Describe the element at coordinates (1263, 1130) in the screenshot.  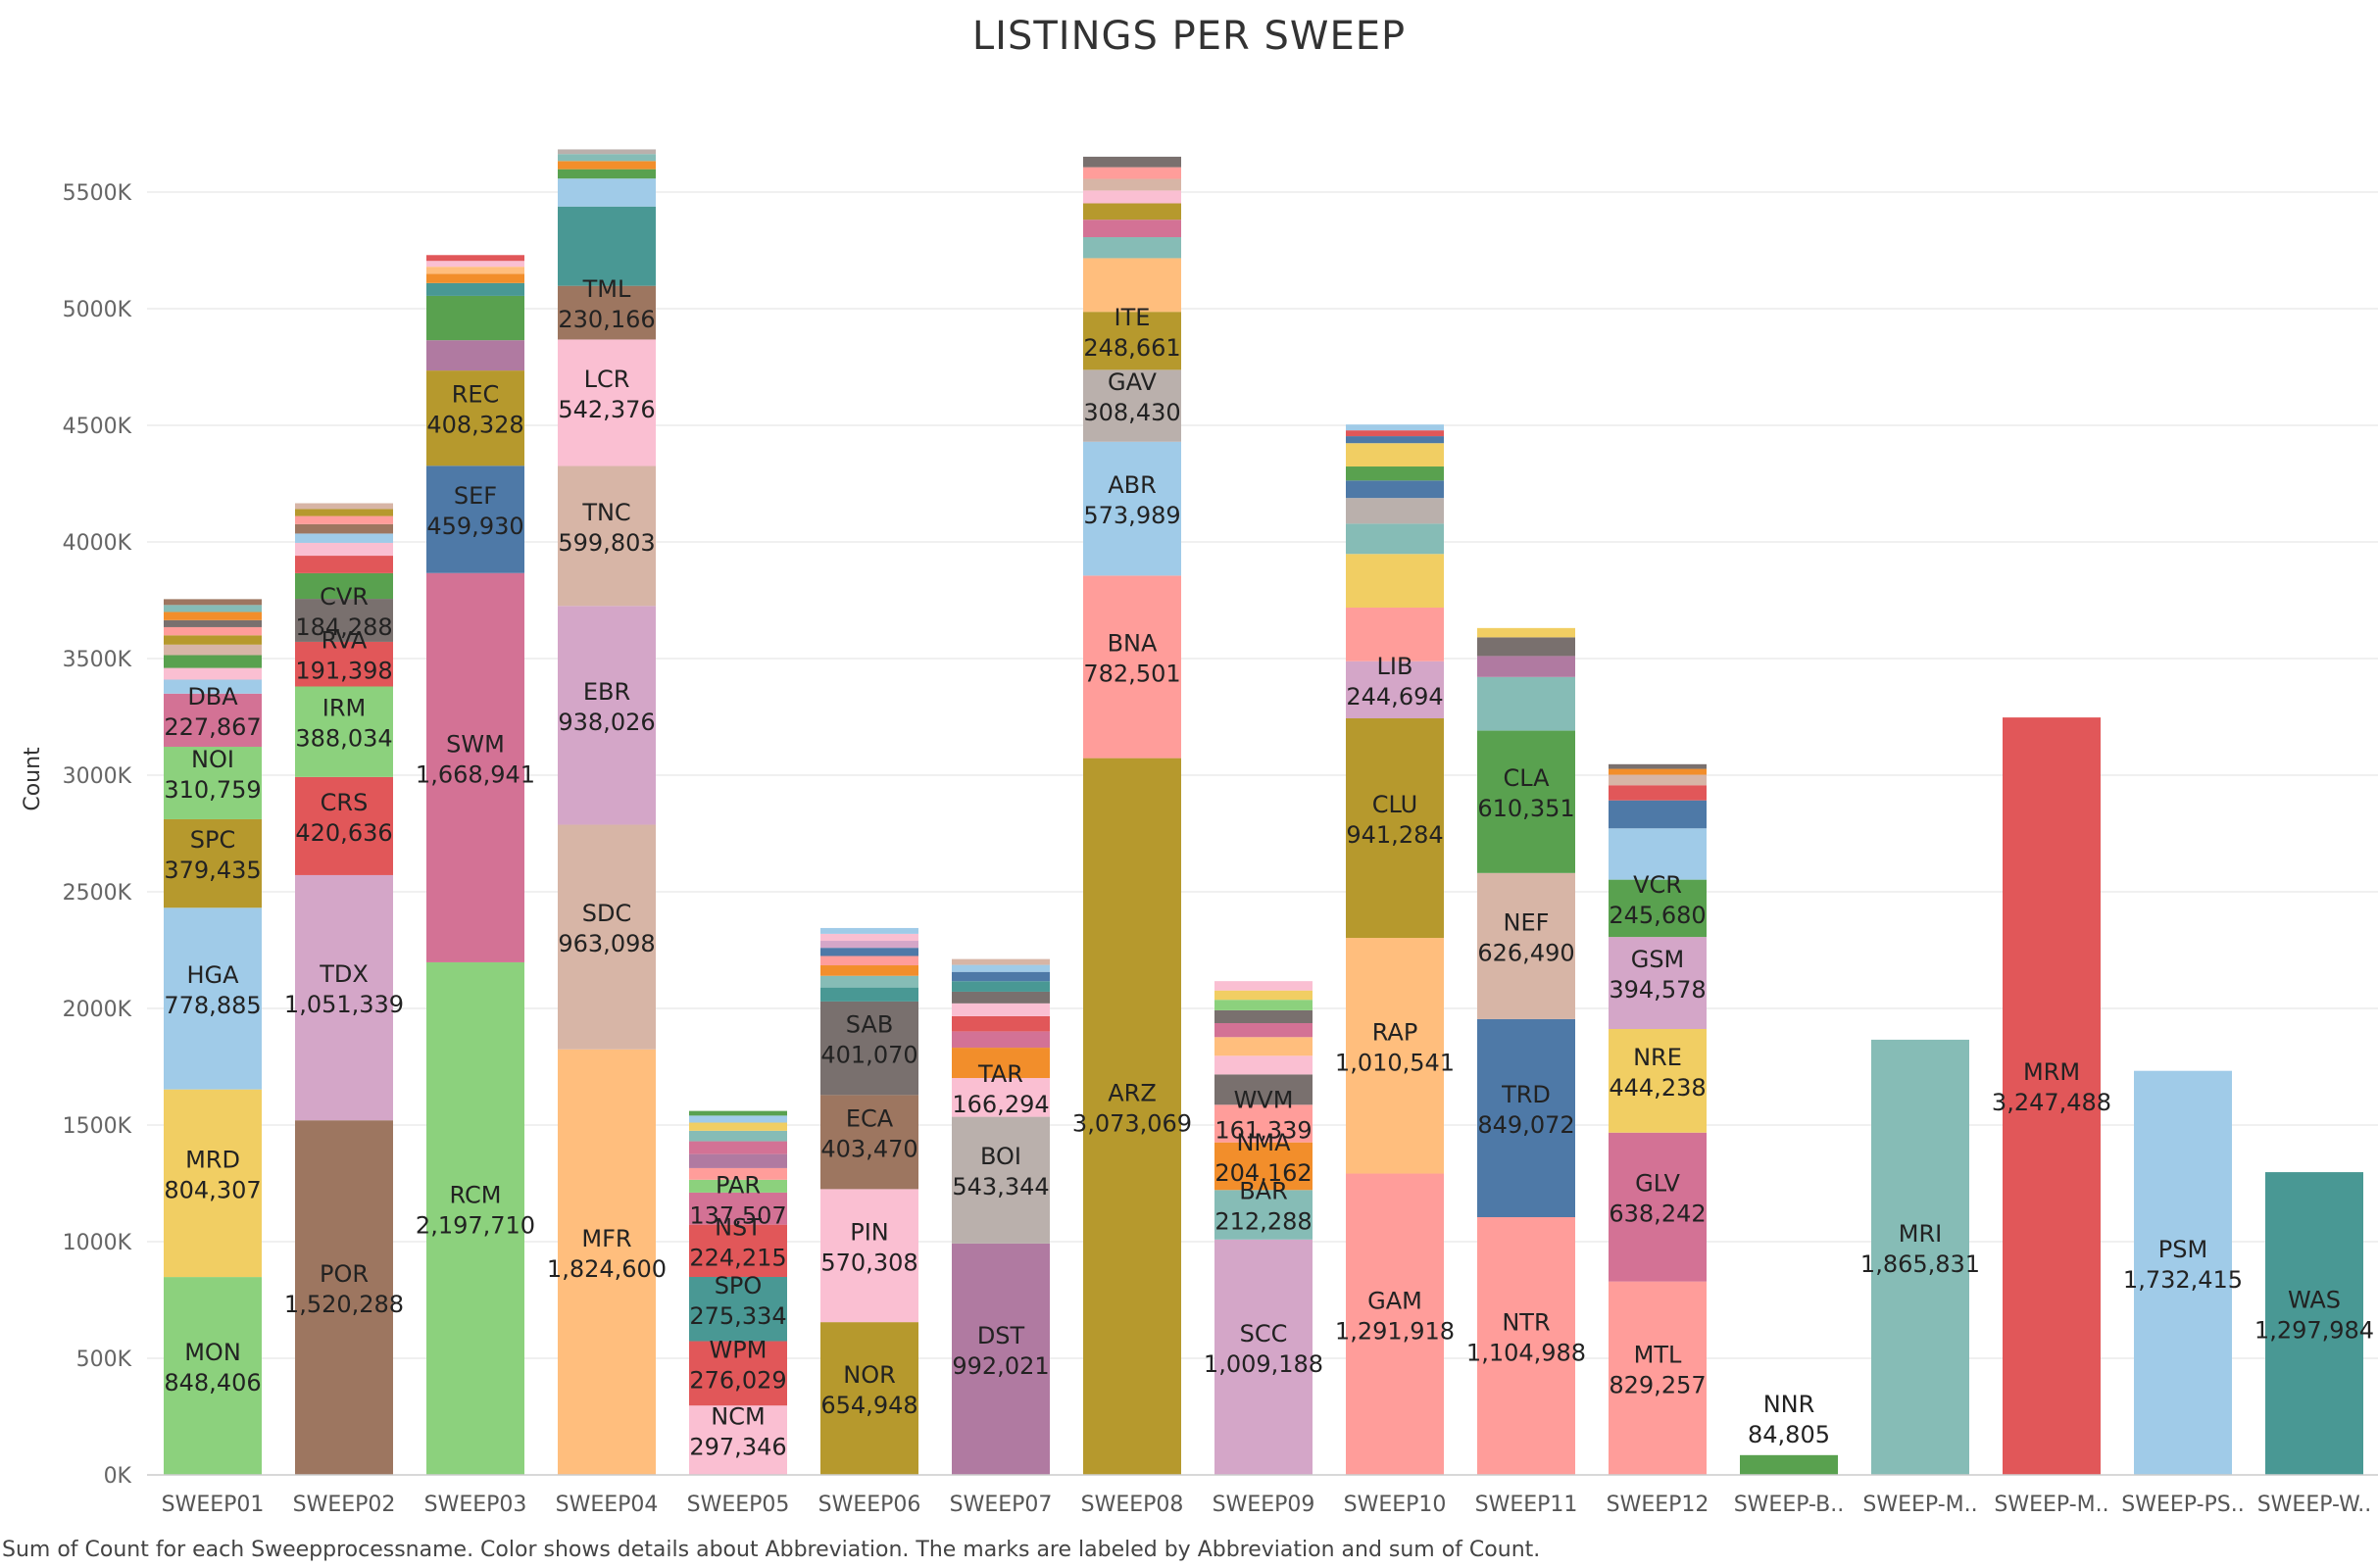
I see `segment-value-label: 161,339` at that location.